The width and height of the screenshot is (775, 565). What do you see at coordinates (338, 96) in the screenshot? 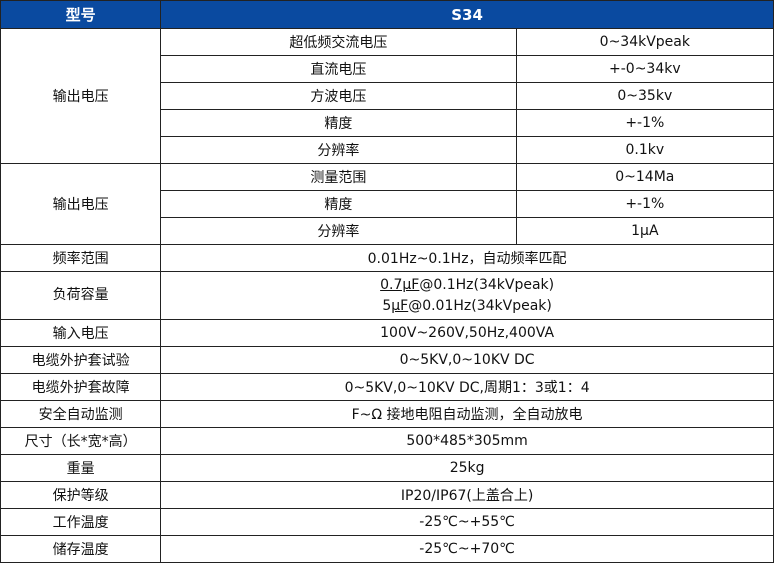
I see `param-name: 方波电压` at bounding box center [338, 96].